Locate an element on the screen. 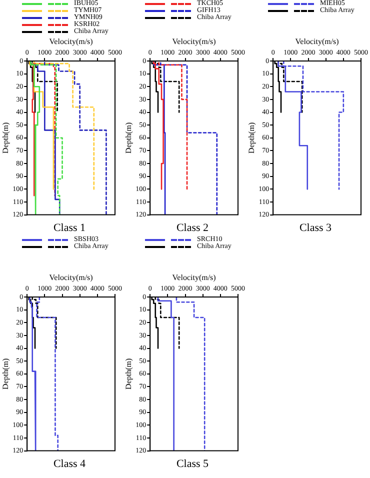 Image resolution: width=370 pixels, height=478 pixels. text: Class 5 is located at coordinates (192, 464).